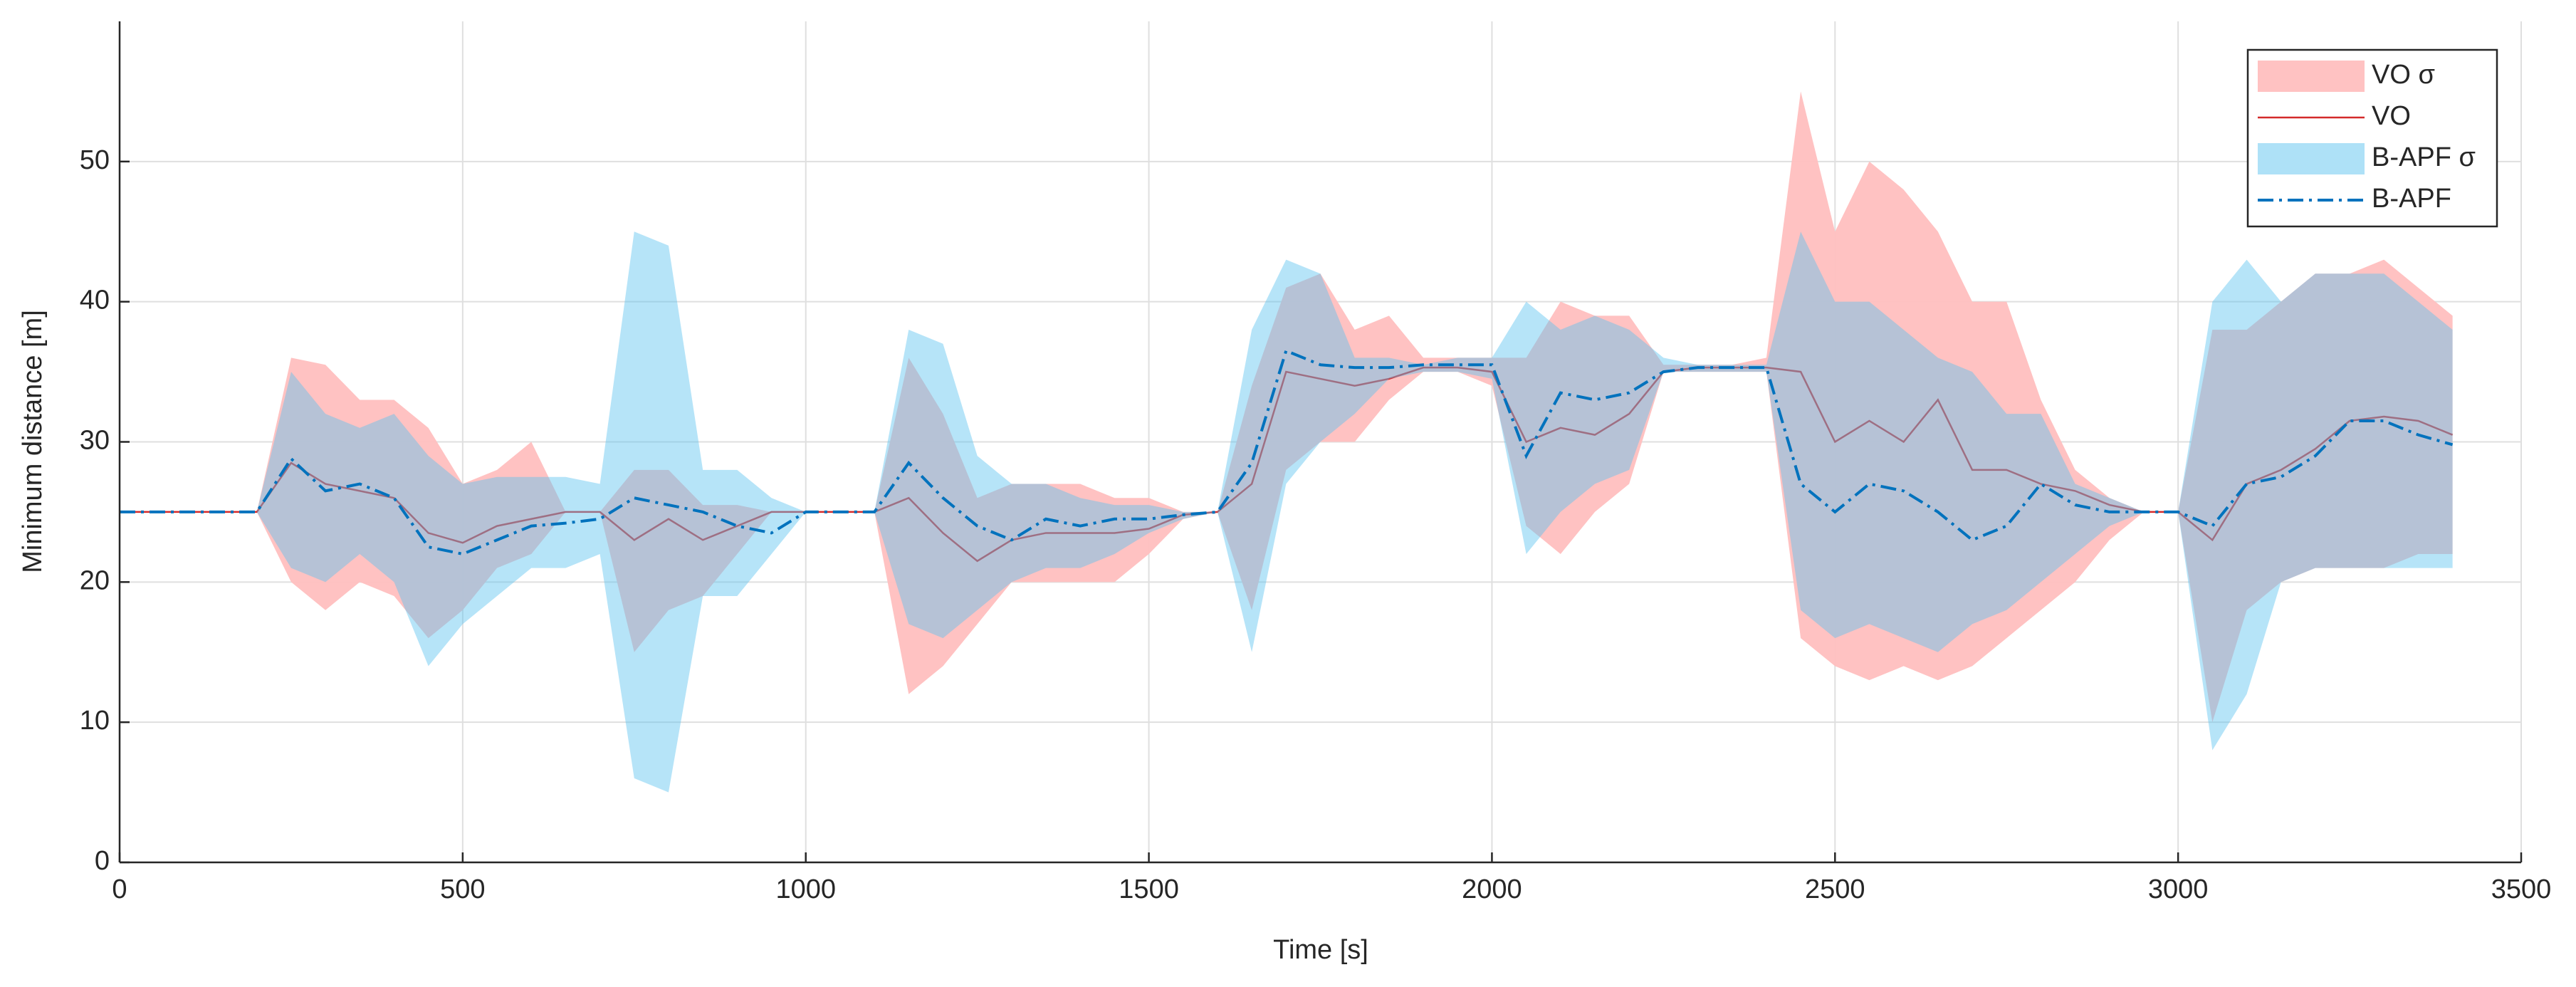 This screenshot has width=2576, height=987. I want to click on x-tick-label: 0, so click(119, 889).